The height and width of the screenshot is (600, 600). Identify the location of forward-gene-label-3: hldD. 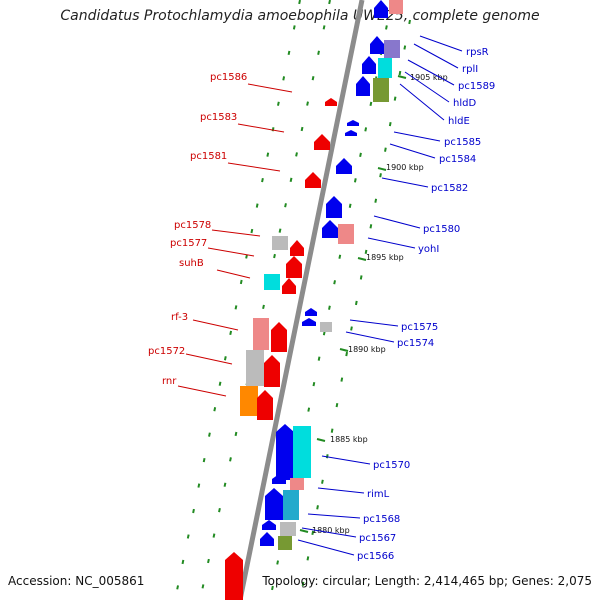
(464, 103).